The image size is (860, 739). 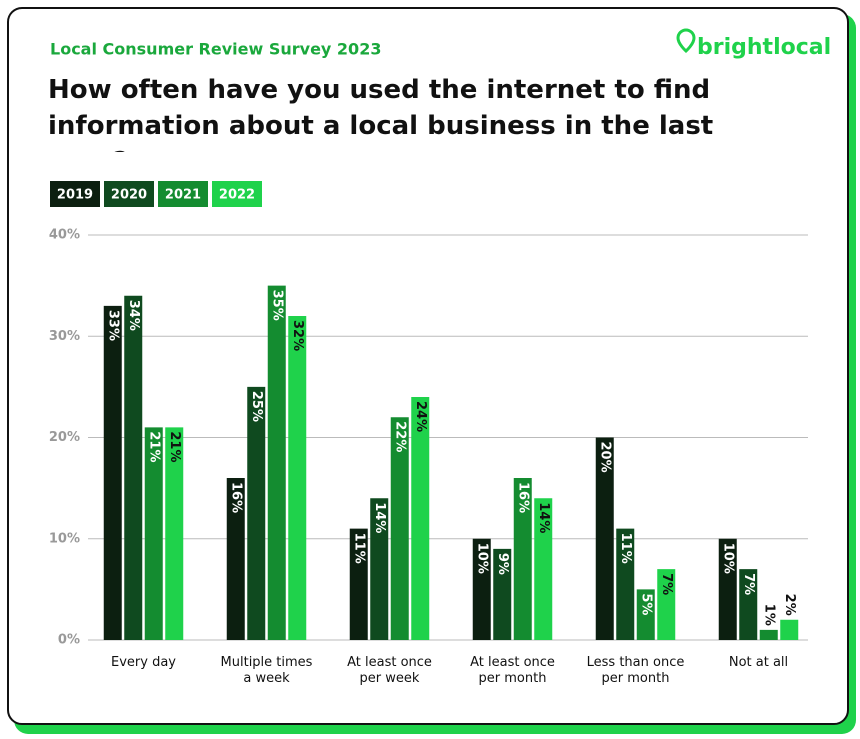 I want to click on subtitle: Local Consumer Review Survey 2023, so click(x=215, y=49).